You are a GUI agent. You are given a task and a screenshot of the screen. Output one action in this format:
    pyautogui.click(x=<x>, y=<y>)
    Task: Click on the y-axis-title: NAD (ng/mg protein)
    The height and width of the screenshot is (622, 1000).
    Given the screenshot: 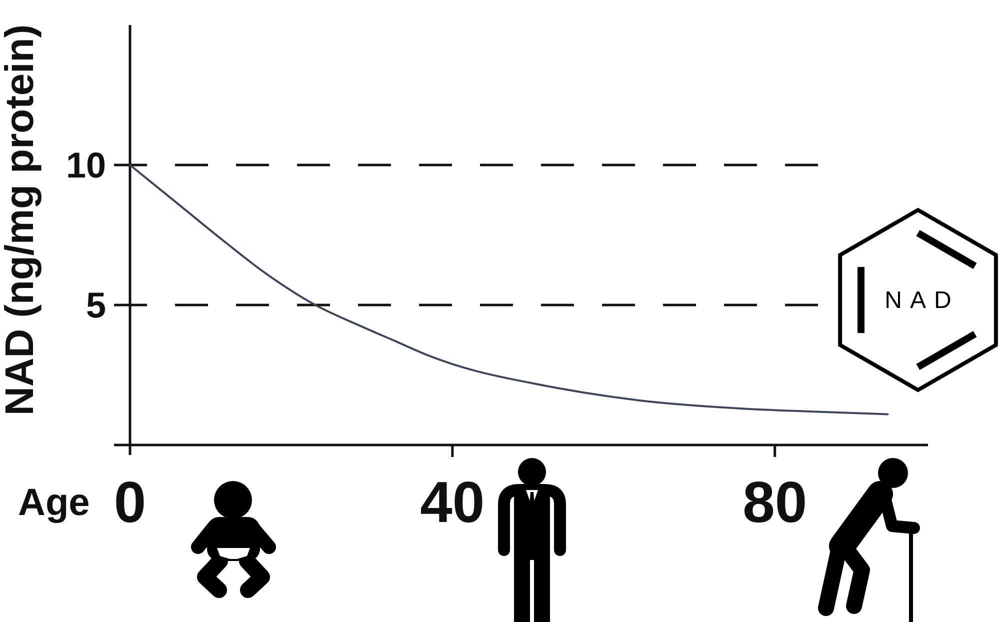 What is the action you would take?
    pyautogui.click(x=21, y=220)
    